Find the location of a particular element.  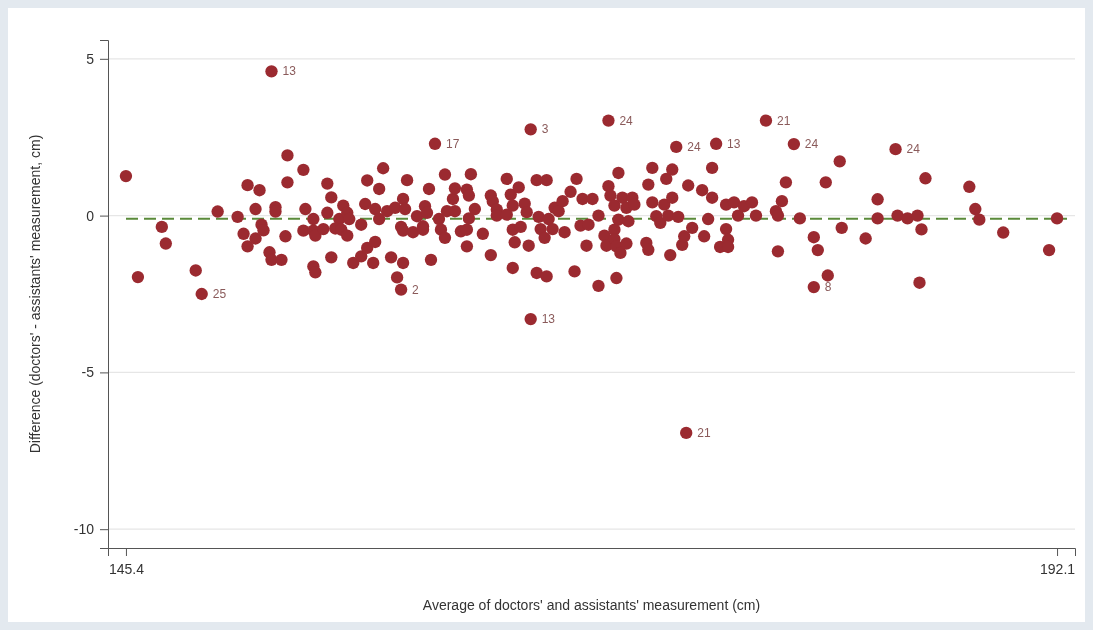

x-tick-label: 192.1 is located at coordinates (1058, 568).